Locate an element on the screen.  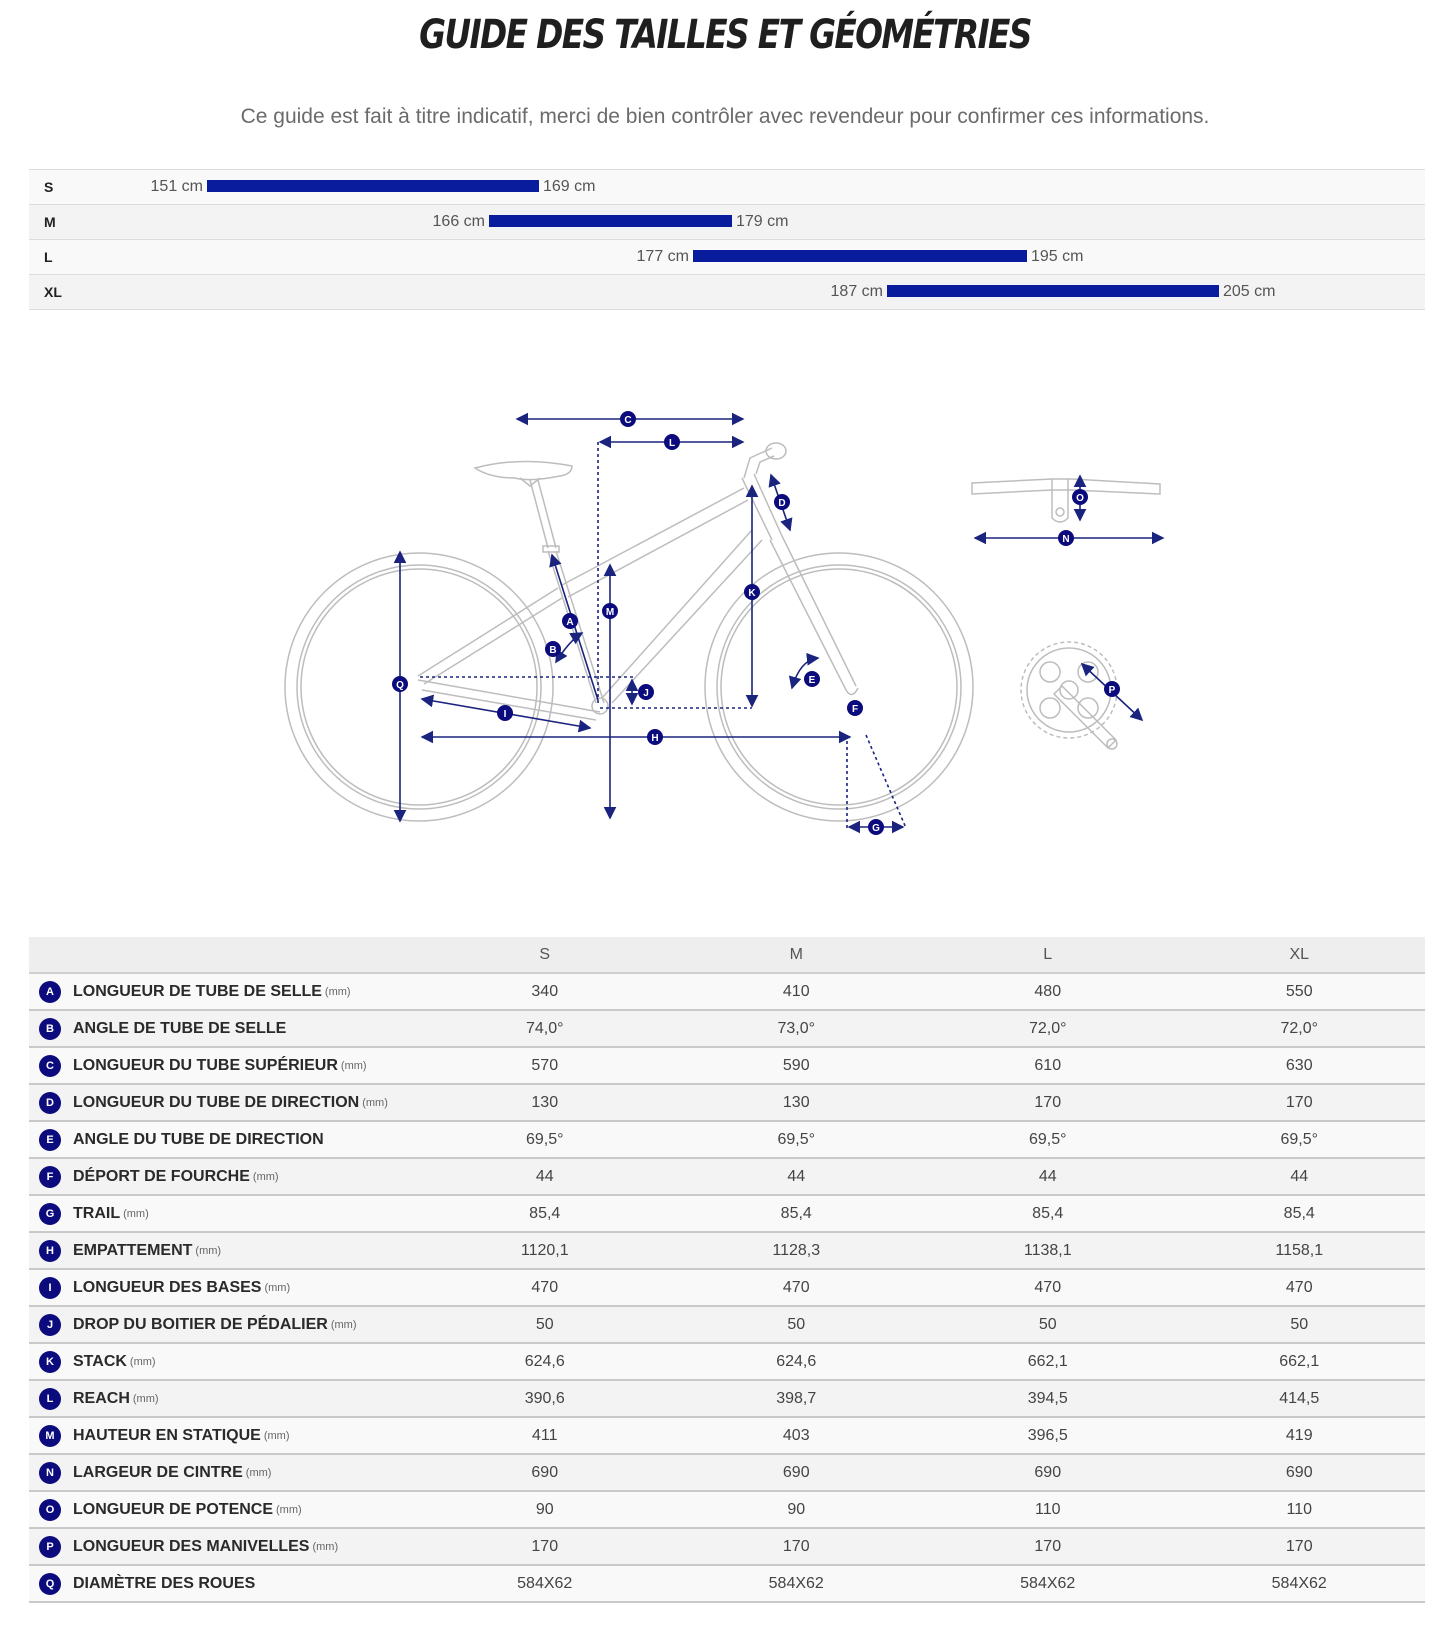
label-j: J is located at coordinates (646, 692).